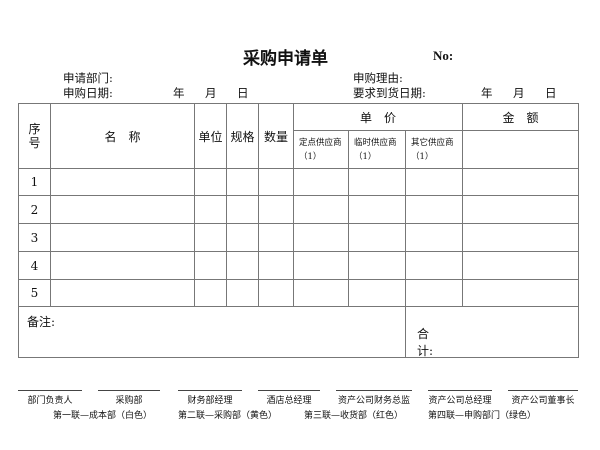 Image resolution: width=600 pixels, height=450 pixels. Describe the element at coordinates (122, 136) in the screenshot. I see `header-name: 名 称` at that location.